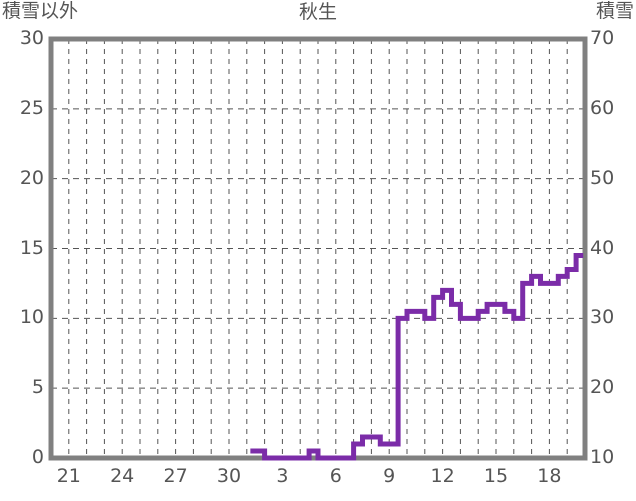 The image size is (636, 501). Describe the element at coordinates (602, 317) in the screenshot. I see `right-tick-30: 30` at that location.